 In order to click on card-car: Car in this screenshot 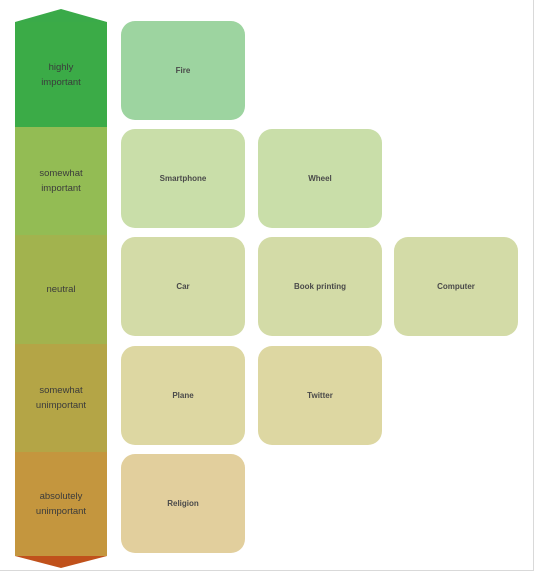, I will do `click(183, 286)`.